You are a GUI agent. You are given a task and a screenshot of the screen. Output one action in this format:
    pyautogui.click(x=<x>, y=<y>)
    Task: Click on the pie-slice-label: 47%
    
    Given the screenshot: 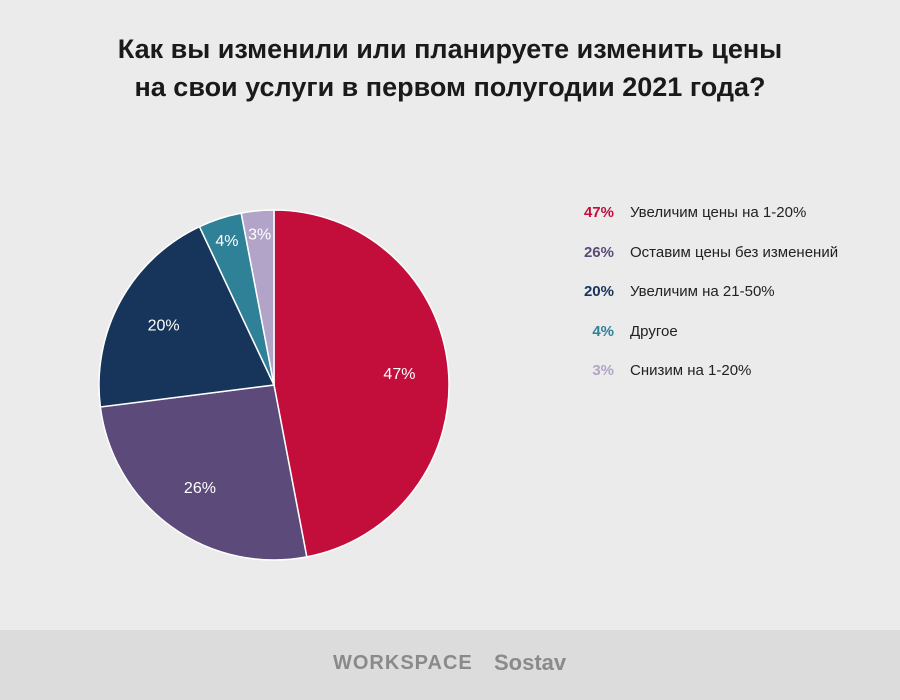 What is the action you would take?
    pyautogui.click(x=399, y=374)
    